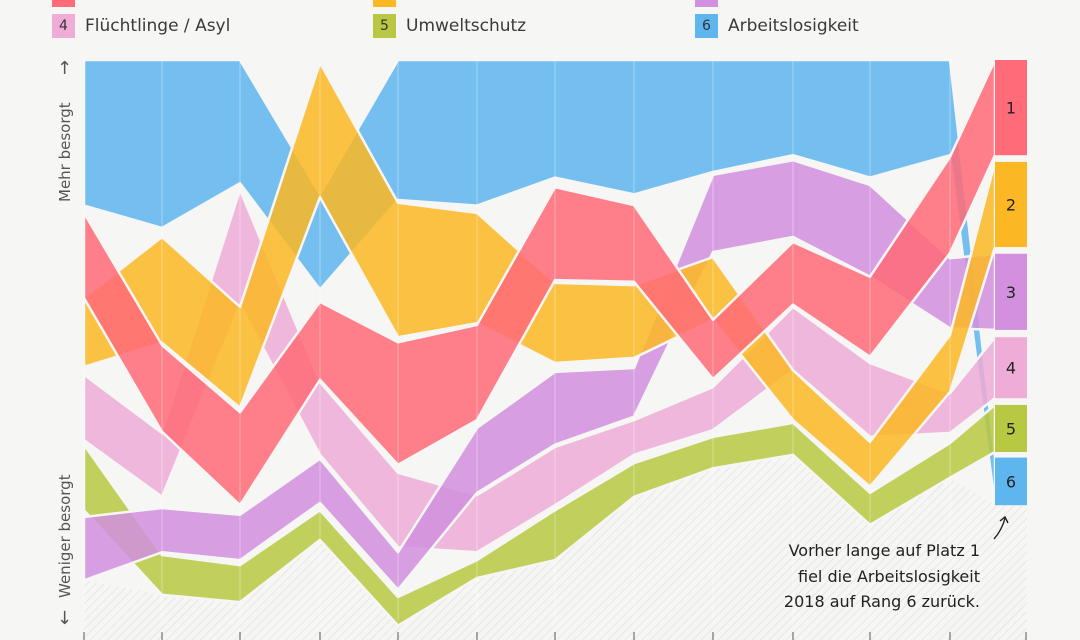  I want to click on legend-item-4: 4 Flüchtlinge / Asyl, so click(141, 26).